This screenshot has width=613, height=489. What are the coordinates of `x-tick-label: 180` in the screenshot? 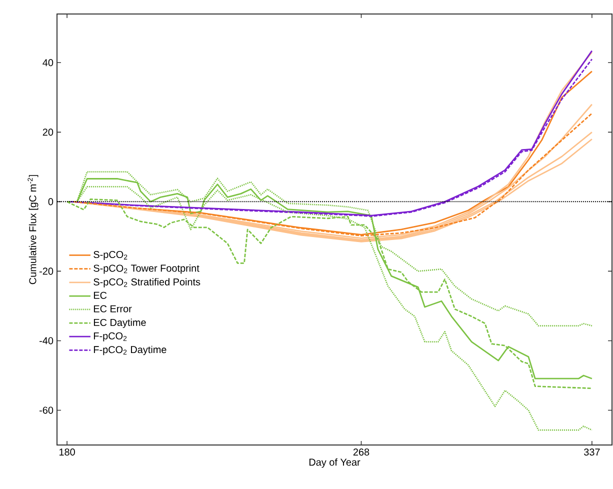 It's located at (67, 452).